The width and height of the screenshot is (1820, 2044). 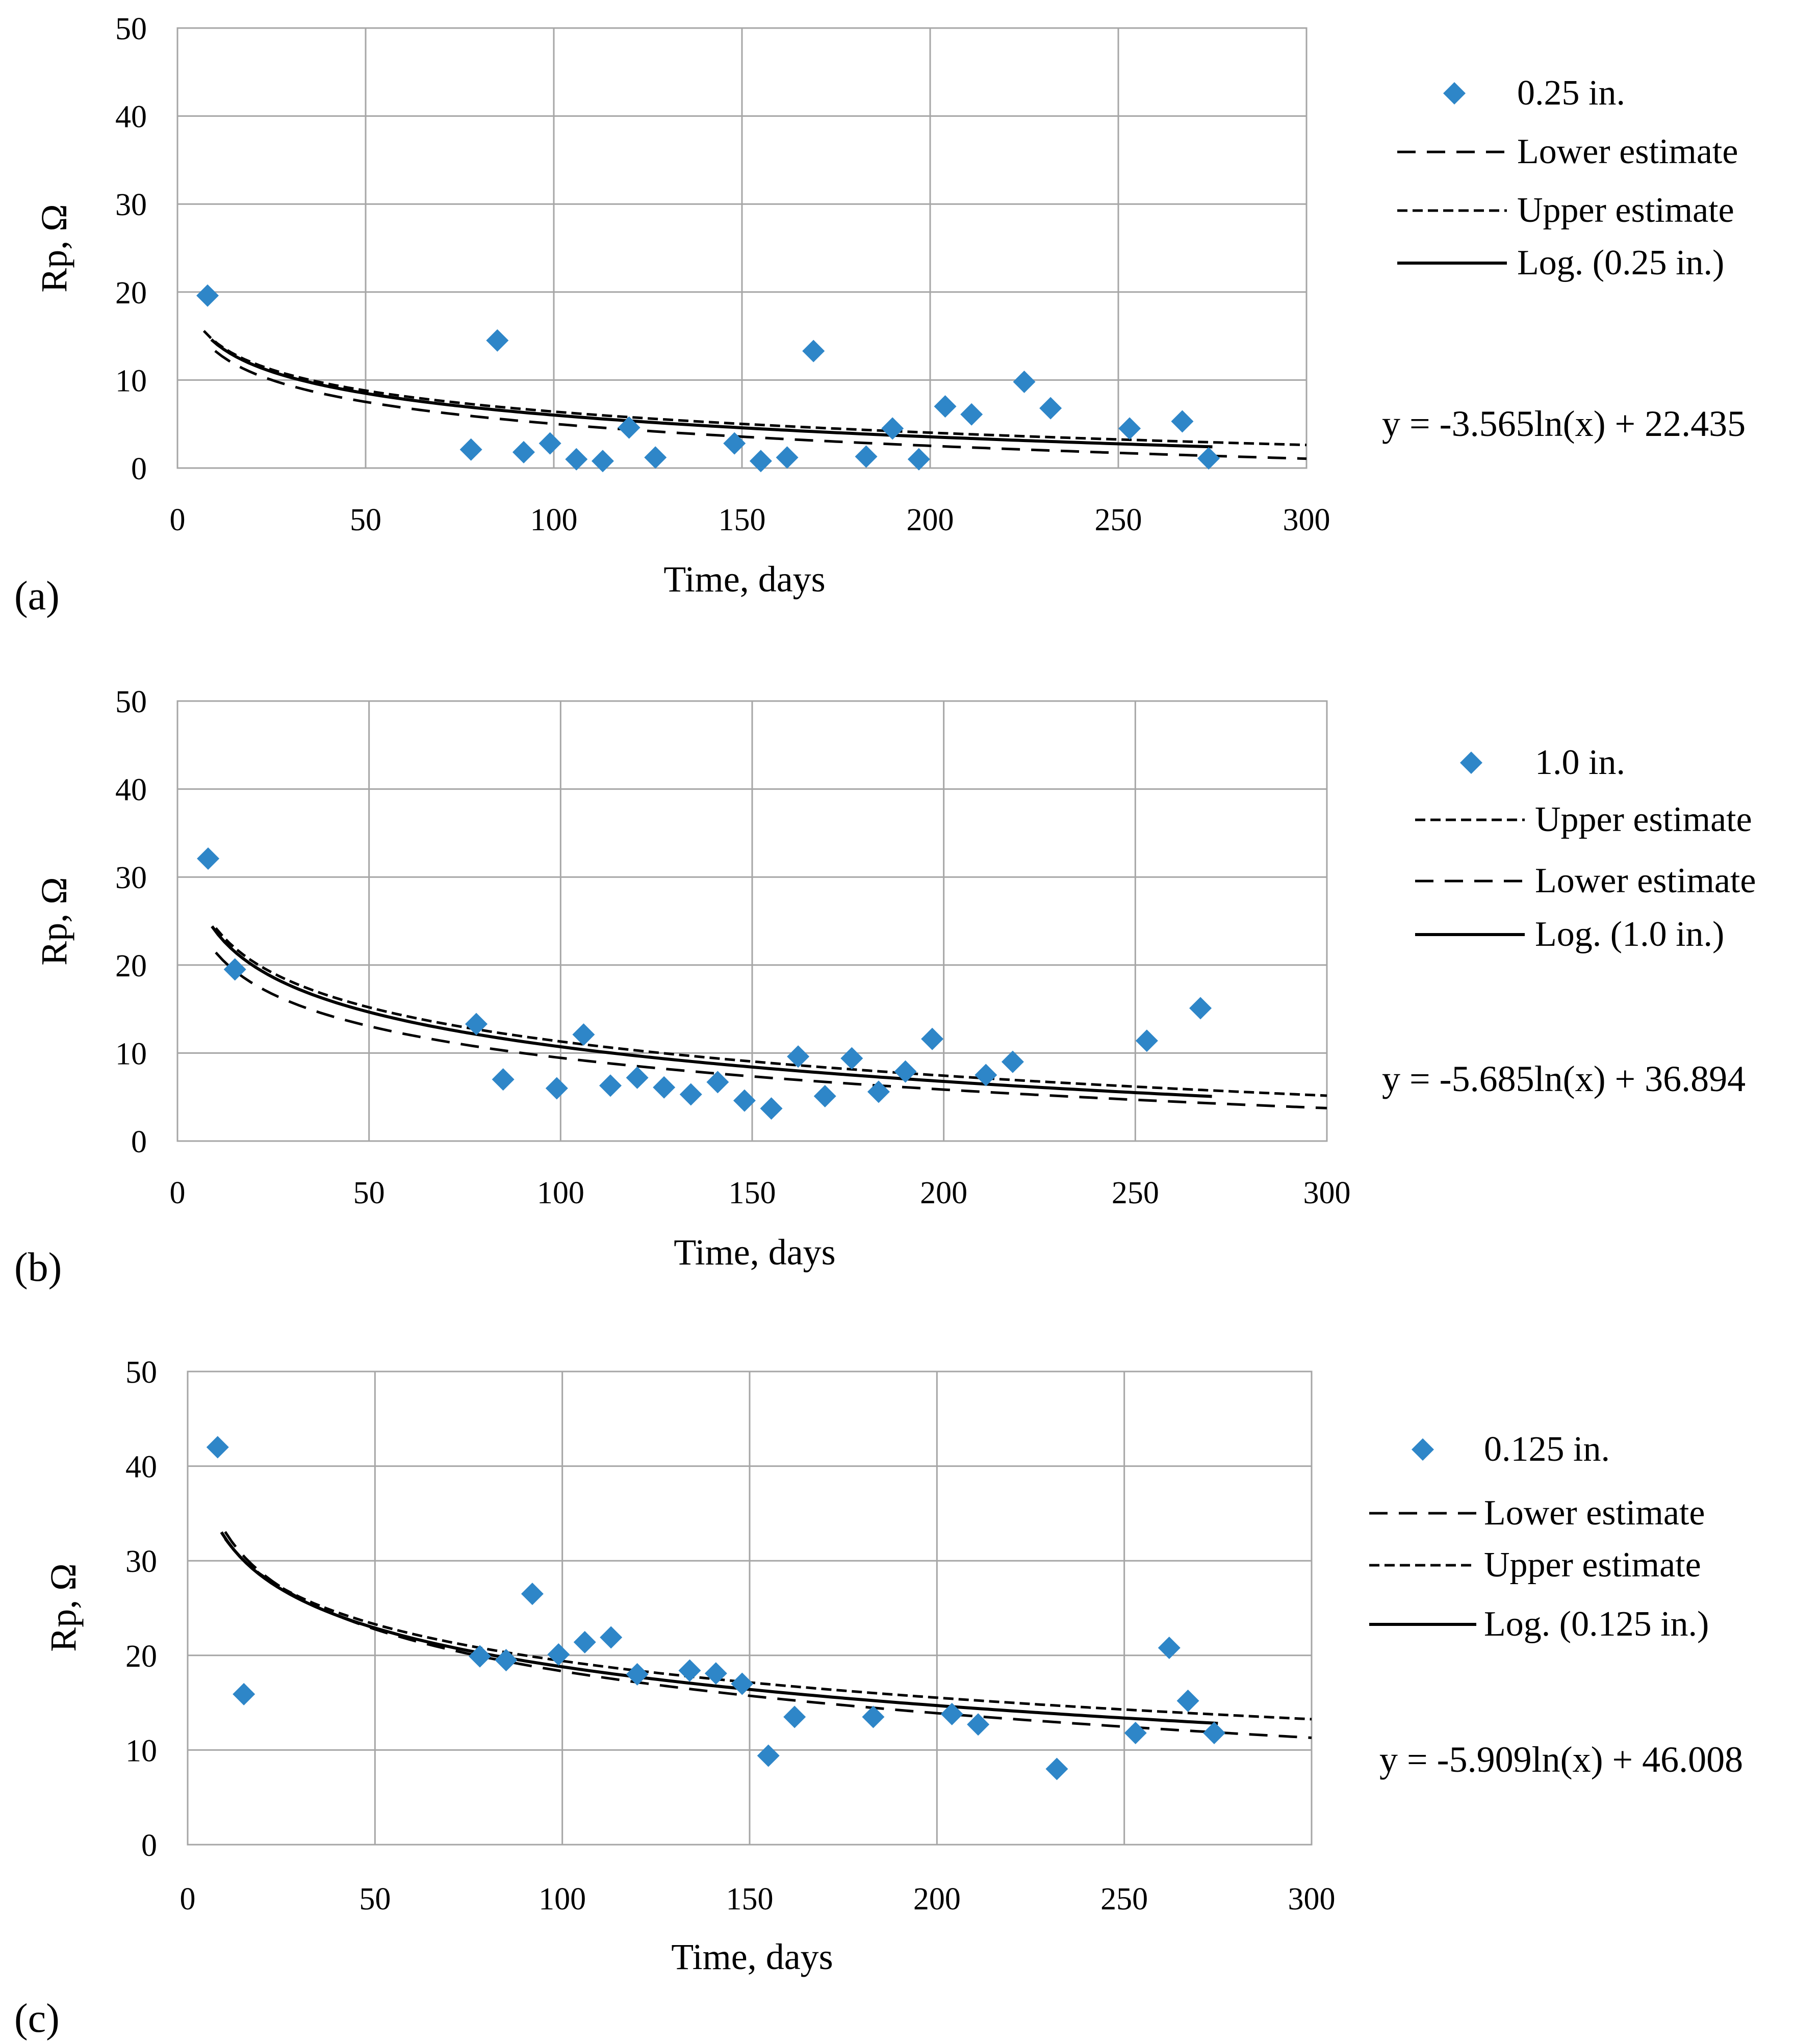 What do you see at coordinates (54, 922) in the screenshot?
I see `y-axis-title: Rp, Ω` at bounding box center [54, 922].